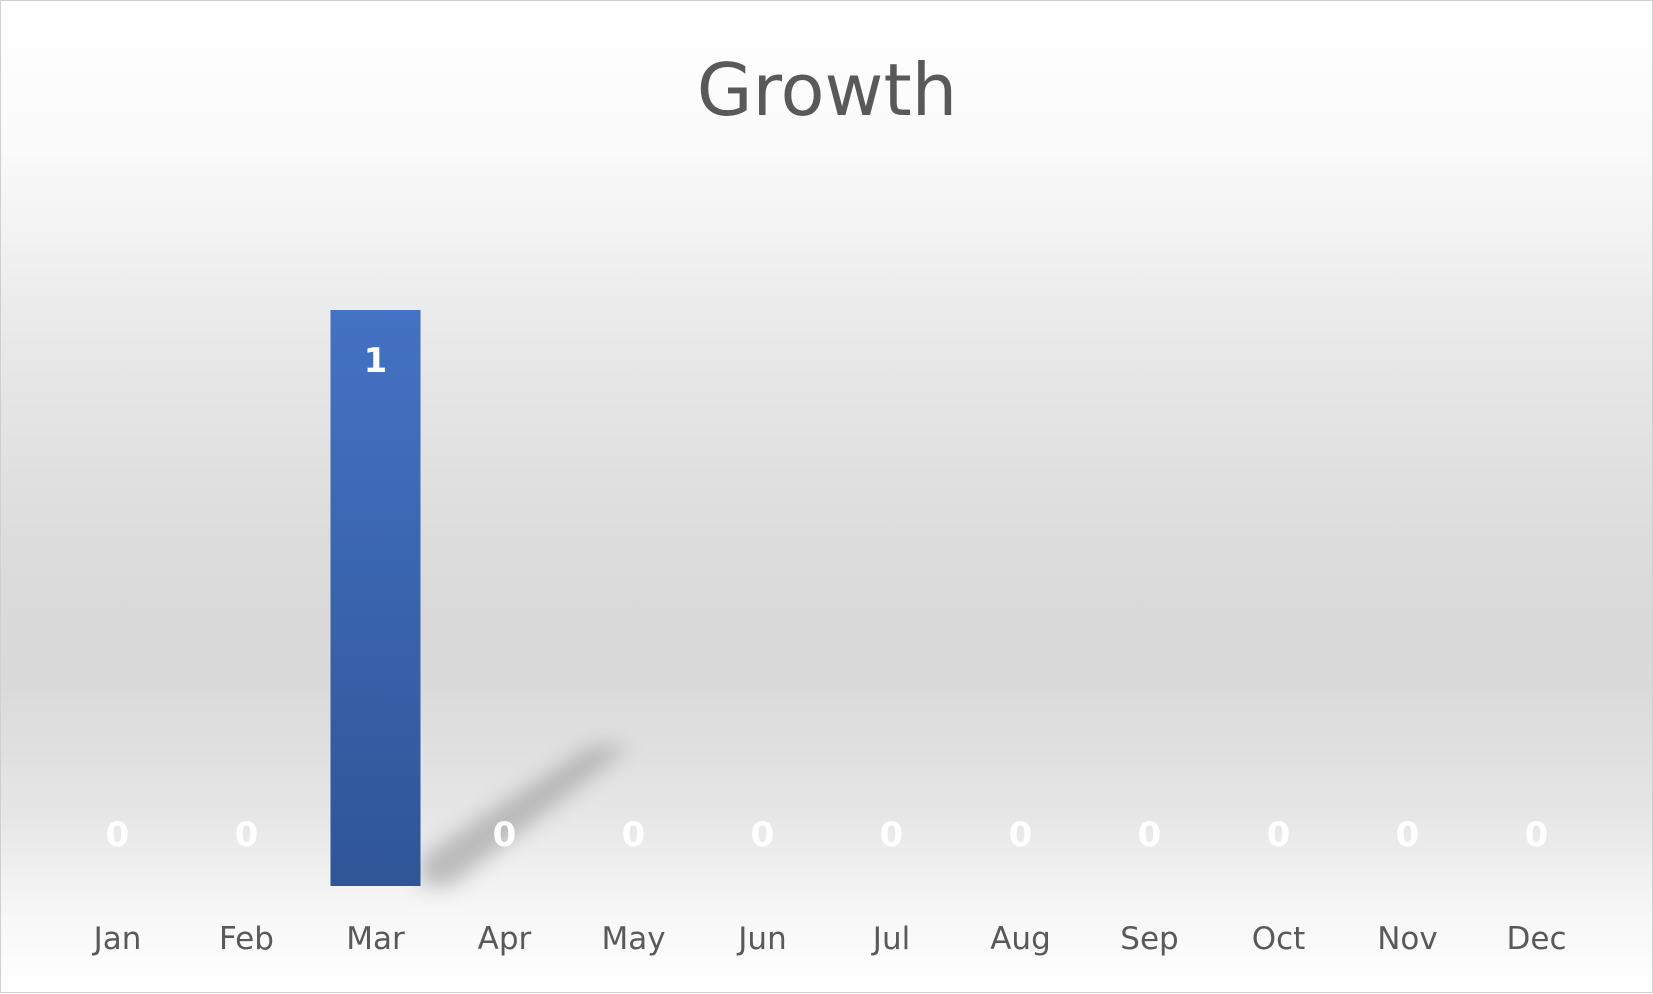 The width and height of the screenshot is (1653, 994). Describe the element at coordinates (1408, 835) in the screenshot. I see `data-label-nov: 0` at that location.